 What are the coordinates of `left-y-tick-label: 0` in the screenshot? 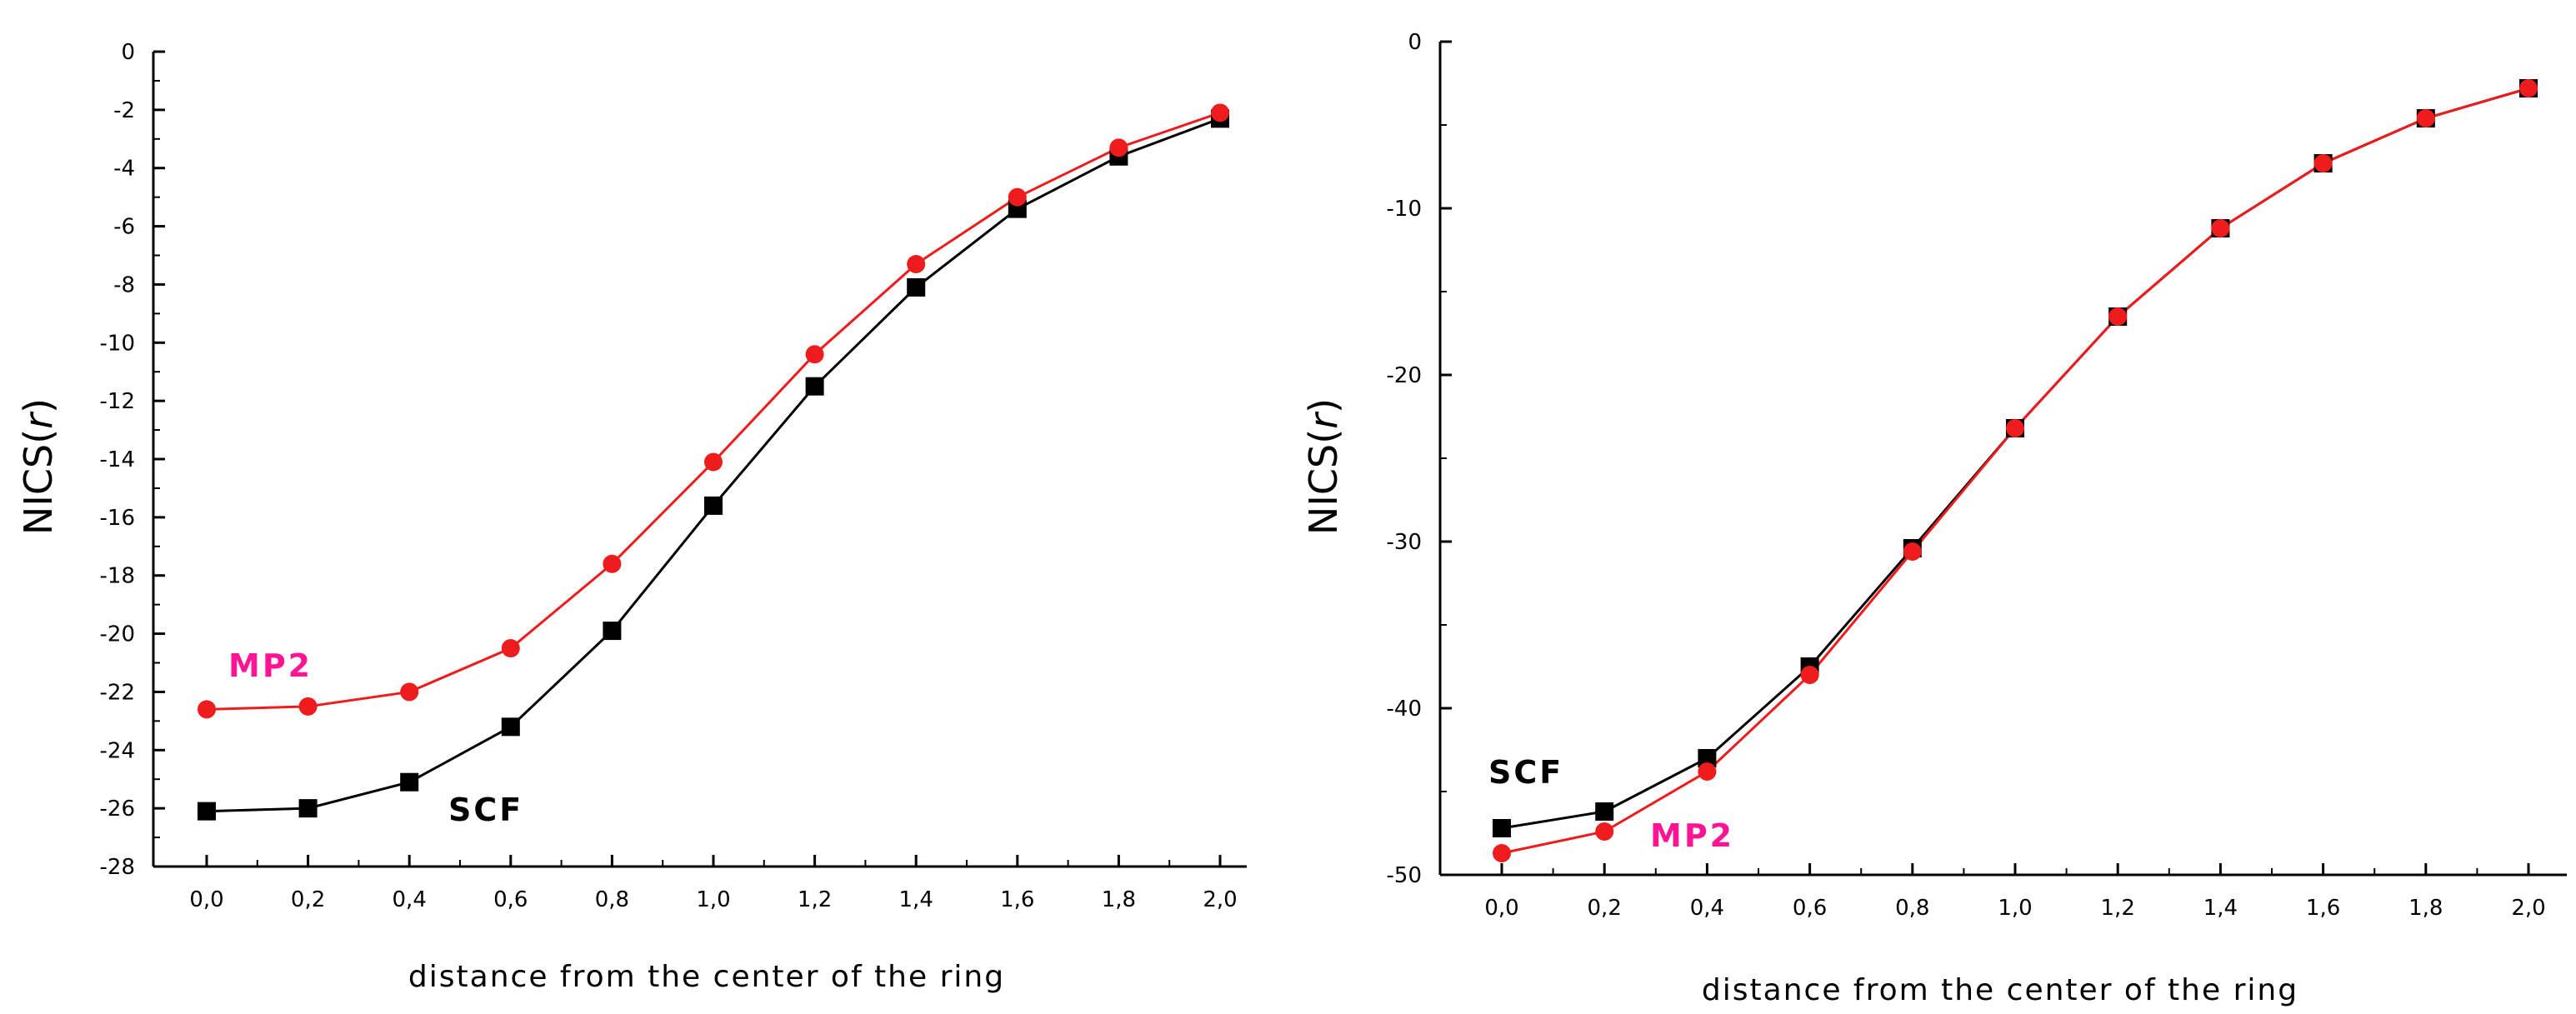 It's located at (128, 52).